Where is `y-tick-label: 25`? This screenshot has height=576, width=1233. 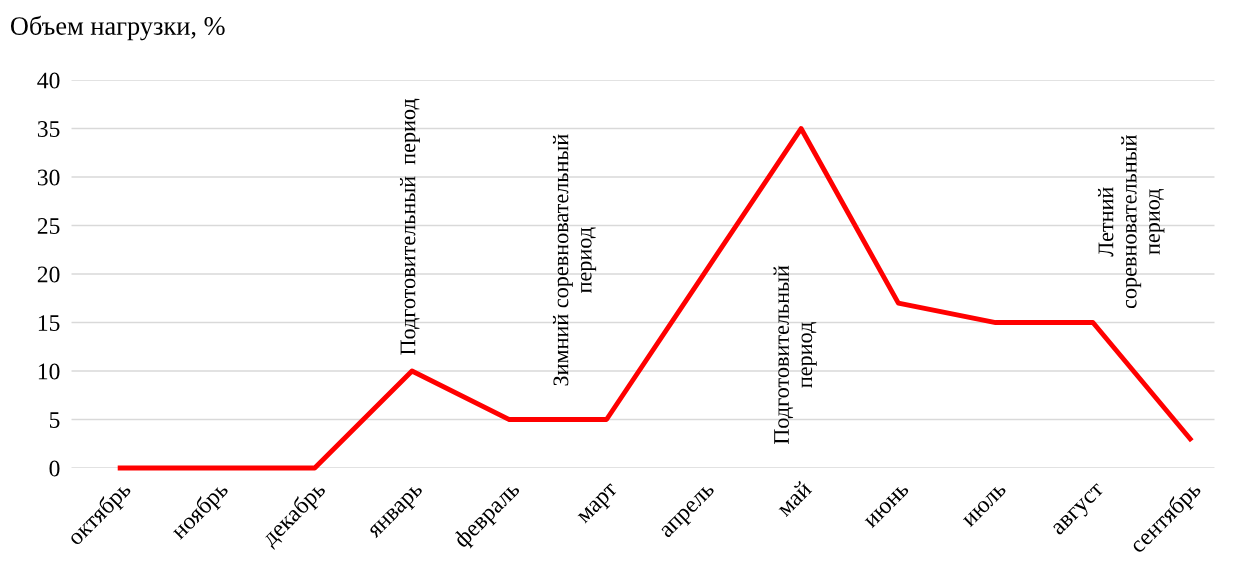
y-tick-label: 25 is located at coordinates (48, 226).